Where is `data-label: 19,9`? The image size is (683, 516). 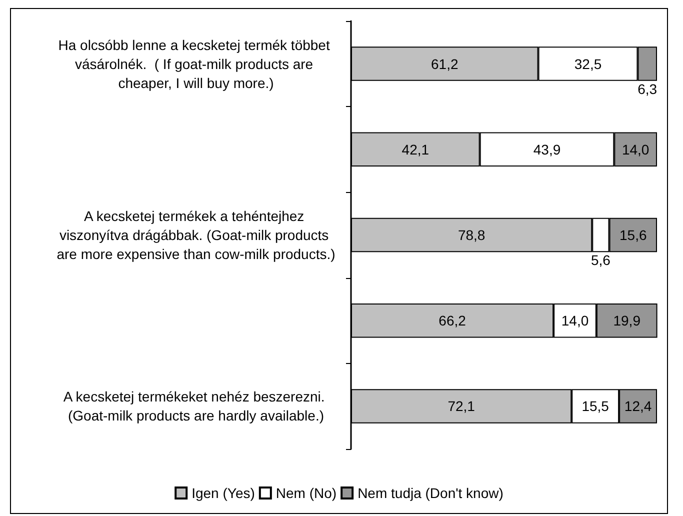 data-label: 19,9 is located at coordinates (627, 320).